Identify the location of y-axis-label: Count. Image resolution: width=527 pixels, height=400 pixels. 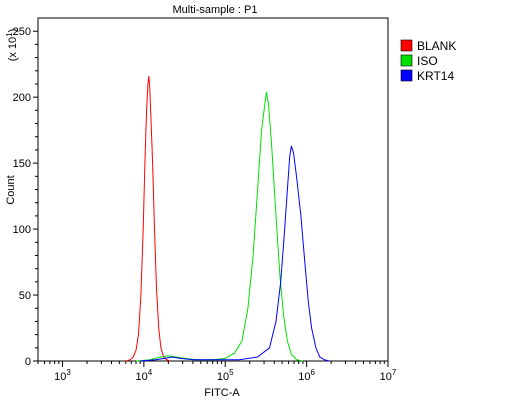
(11, 189).